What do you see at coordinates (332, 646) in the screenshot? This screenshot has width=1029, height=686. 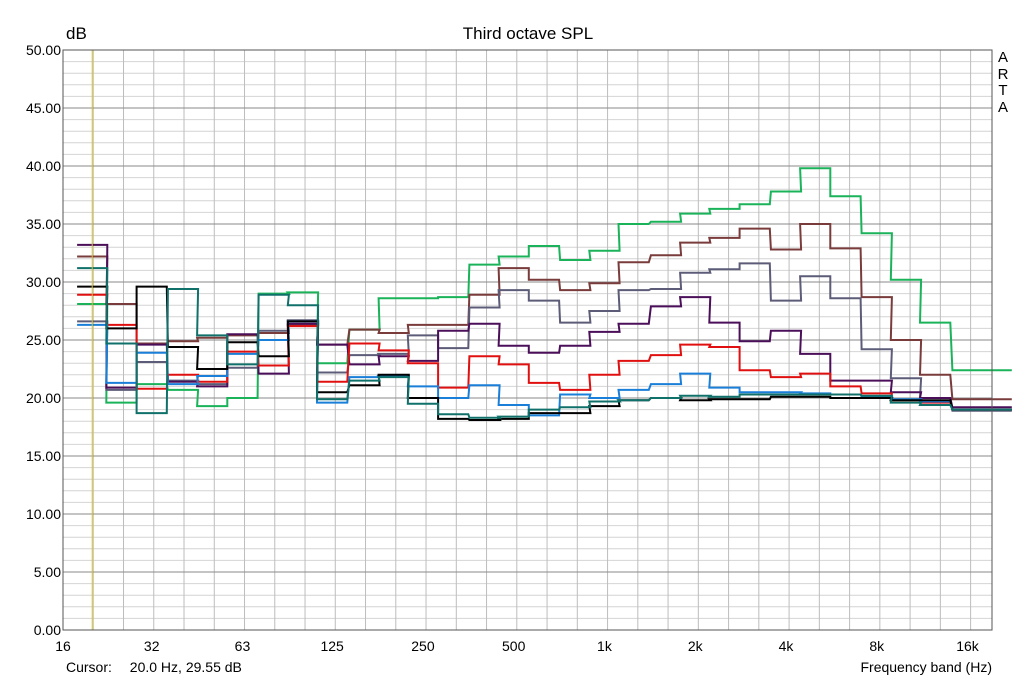 I see `x-tick-label: 125` at bounding box center [332, 646].